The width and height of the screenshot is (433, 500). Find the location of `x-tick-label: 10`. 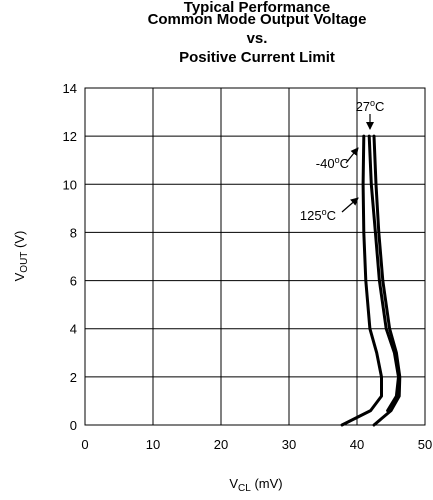

x-tick-label: 10 is located at coordinates (153, 444).